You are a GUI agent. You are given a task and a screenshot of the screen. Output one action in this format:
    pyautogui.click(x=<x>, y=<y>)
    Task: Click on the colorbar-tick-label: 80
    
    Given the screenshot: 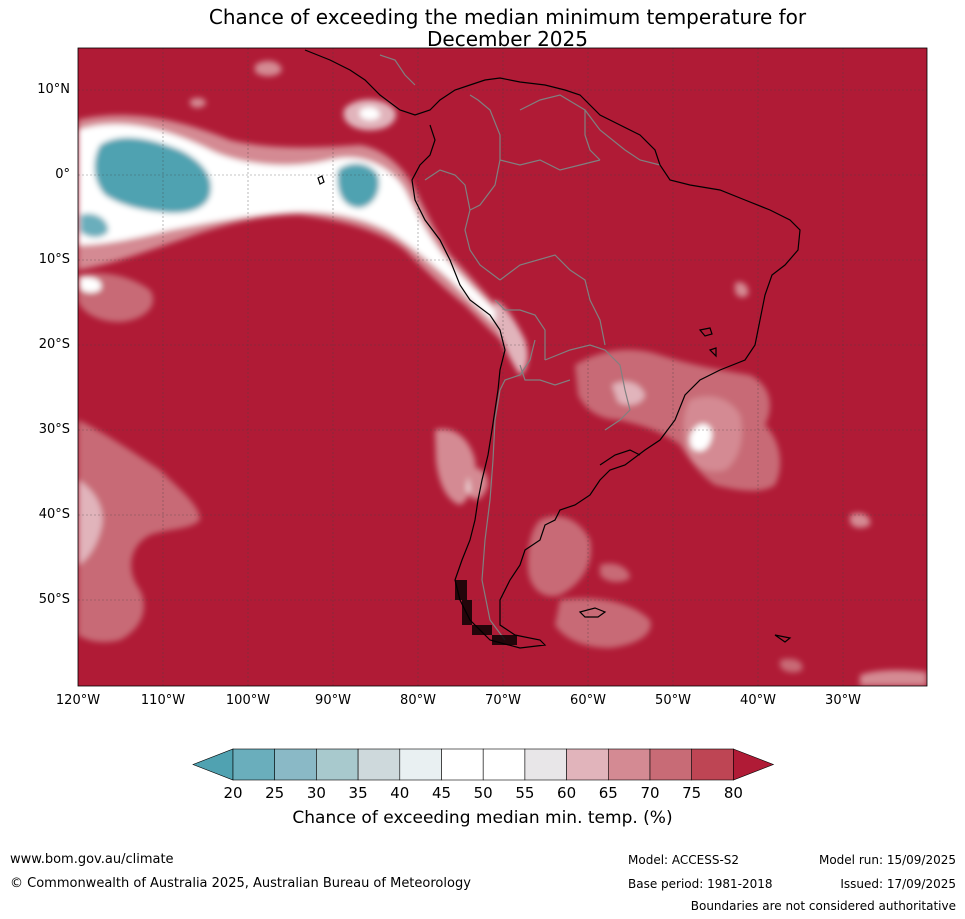 What is the action you would take?
    pyautogui.click(x=733, y=793)
    